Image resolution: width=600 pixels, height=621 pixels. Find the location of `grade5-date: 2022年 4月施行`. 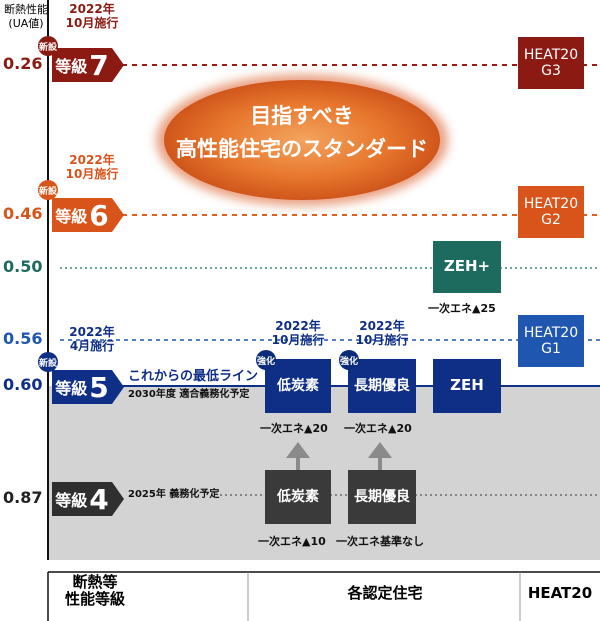

grade5-date: 2022年 4月施行 is located at coordinates (92, 339).